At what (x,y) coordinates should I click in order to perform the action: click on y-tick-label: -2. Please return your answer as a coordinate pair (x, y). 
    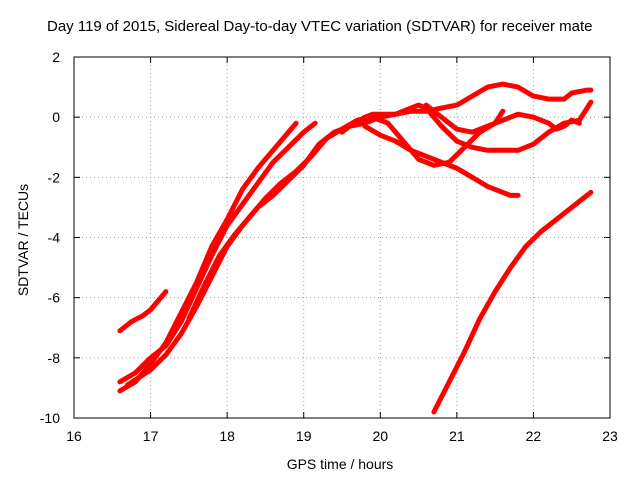
    Looking at the image, I should click on (54, 177).